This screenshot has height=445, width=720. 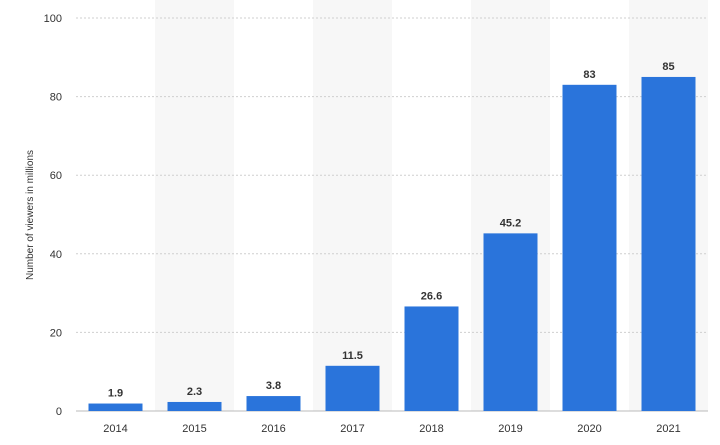 What do you see at coordinates (56, 98) in the screenshot?
I see `y-tick-label: 80` at bounding box center [56, 98].